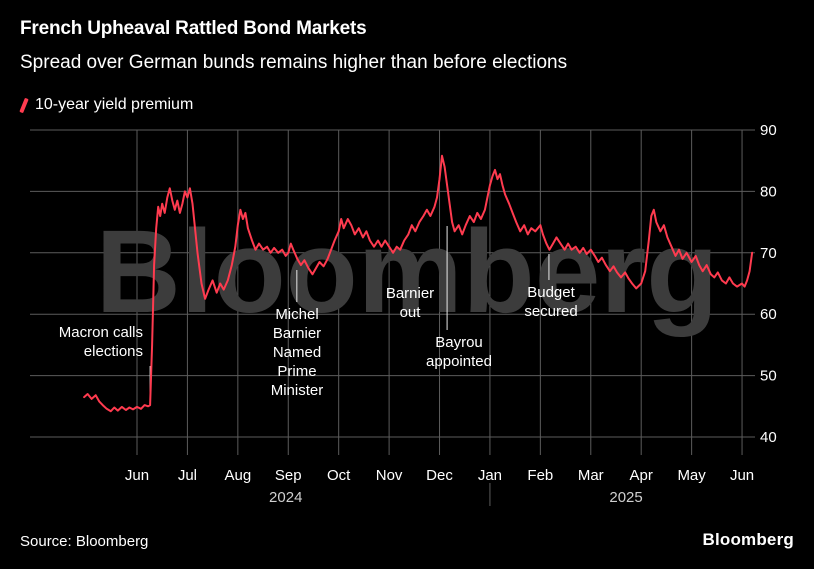  I want to click on svg-text: 2024, so click(285, 497).